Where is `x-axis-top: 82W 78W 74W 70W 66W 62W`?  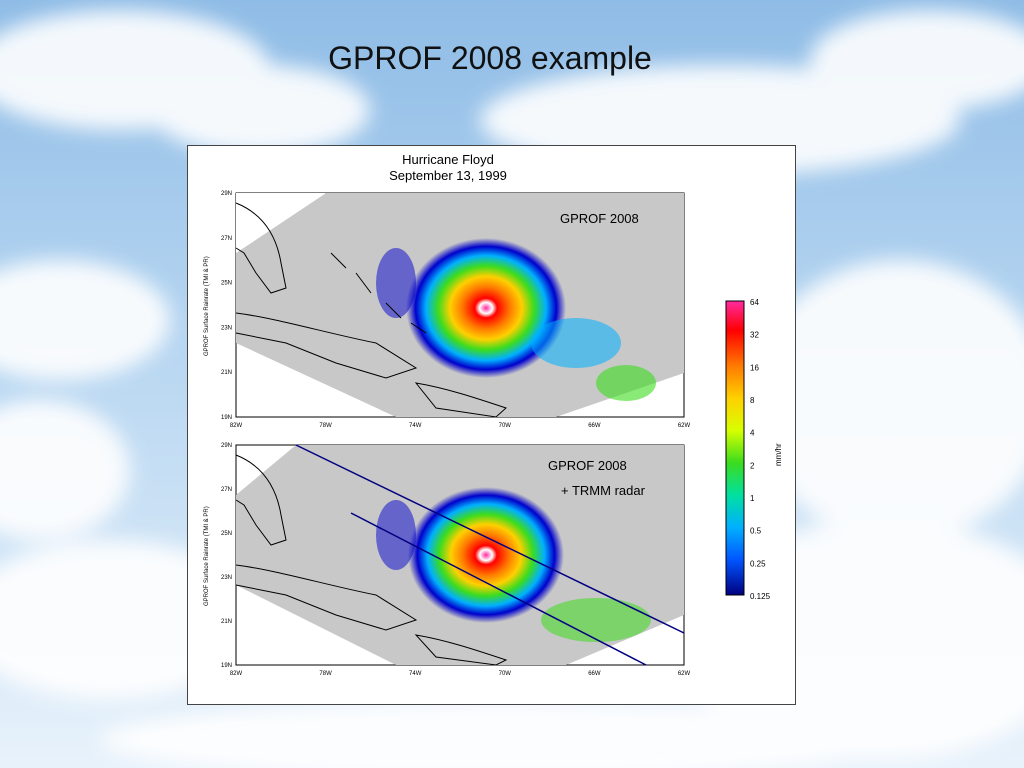 x-axis-top: 82W 78W 74W 70W 66W 62W is located at coordinates (460, 426).